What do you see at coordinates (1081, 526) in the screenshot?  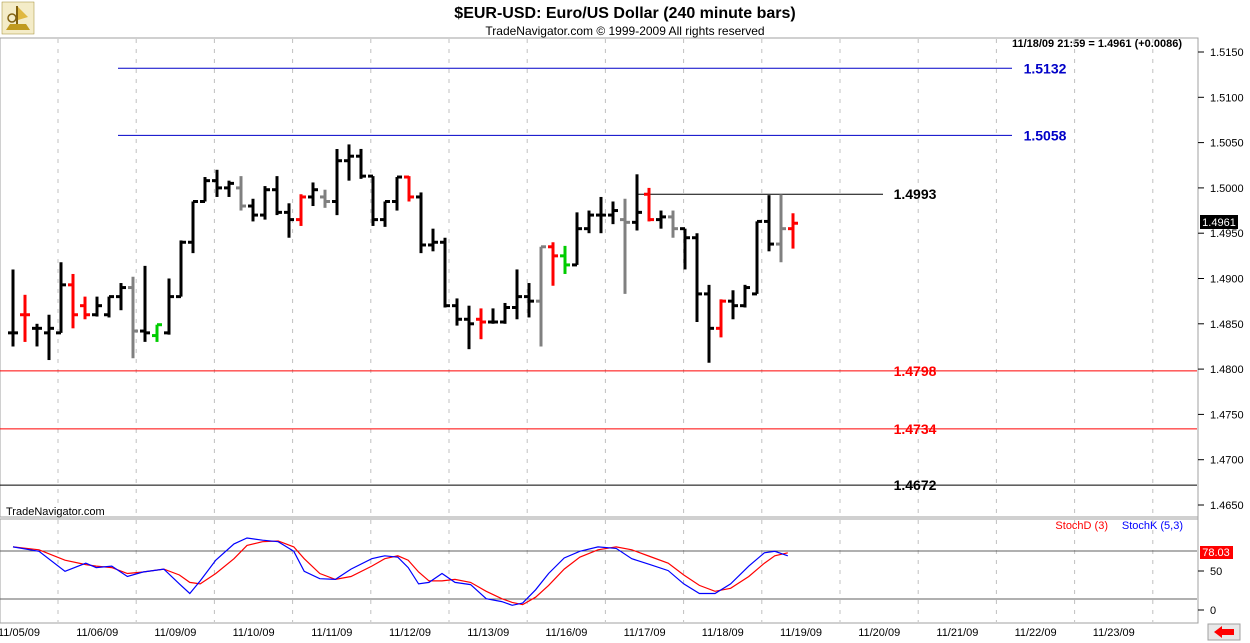 I see `stochd-legend: StochD (3)` at bounding box center [1081, 526].